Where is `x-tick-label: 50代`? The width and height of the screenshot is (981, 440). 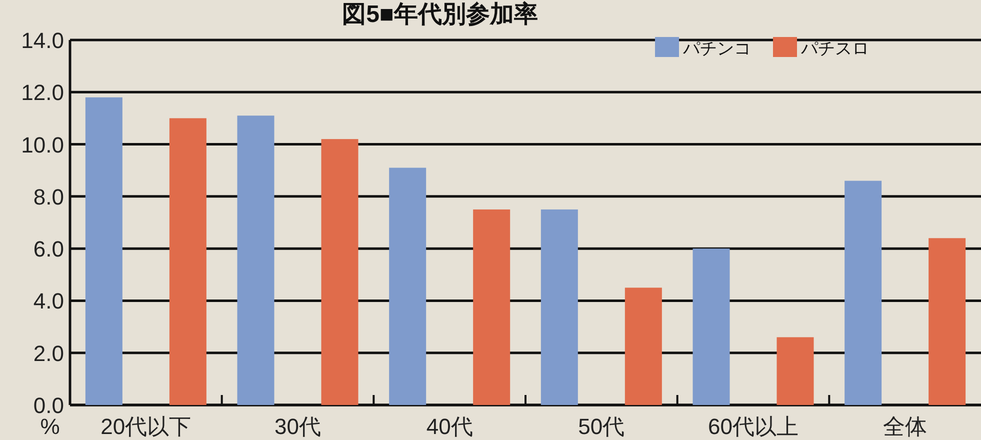
x-tick-label: 50代 is located at coordinates (601, 426).